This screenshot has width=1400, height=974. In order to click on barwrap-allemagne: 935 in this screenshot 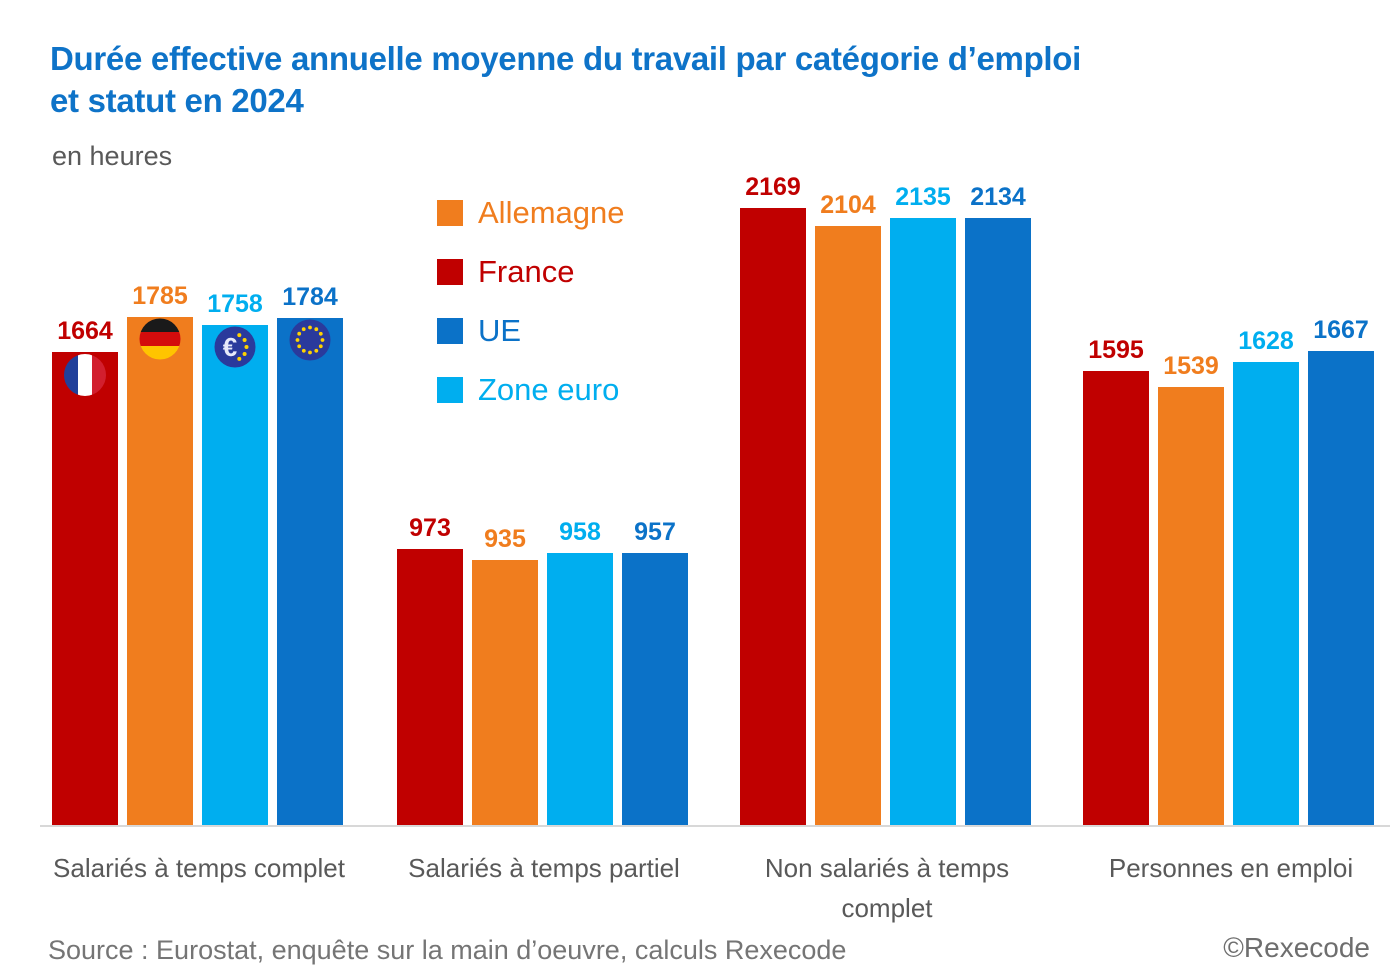, I will do `click(505, 675)`.